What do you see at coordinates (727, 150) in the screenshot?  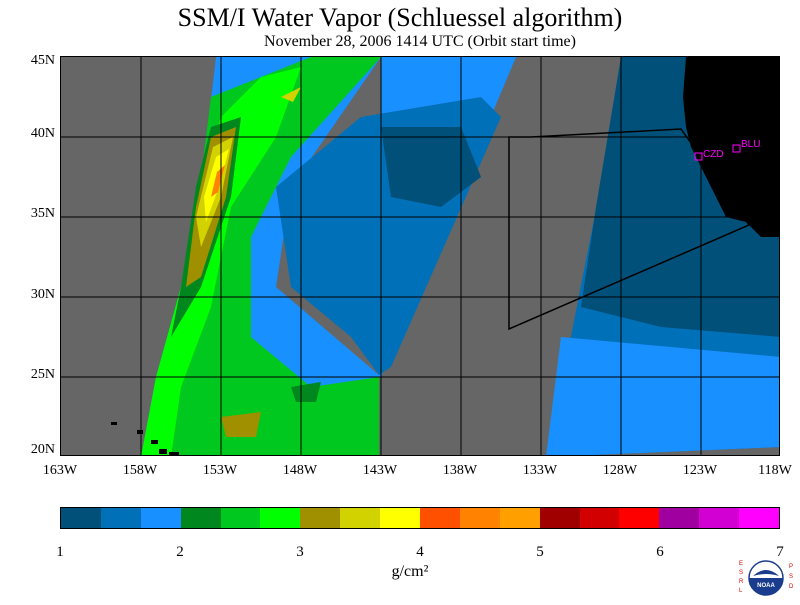 I see `station-markers: CZD BLU` at bounding box center [727, 150].